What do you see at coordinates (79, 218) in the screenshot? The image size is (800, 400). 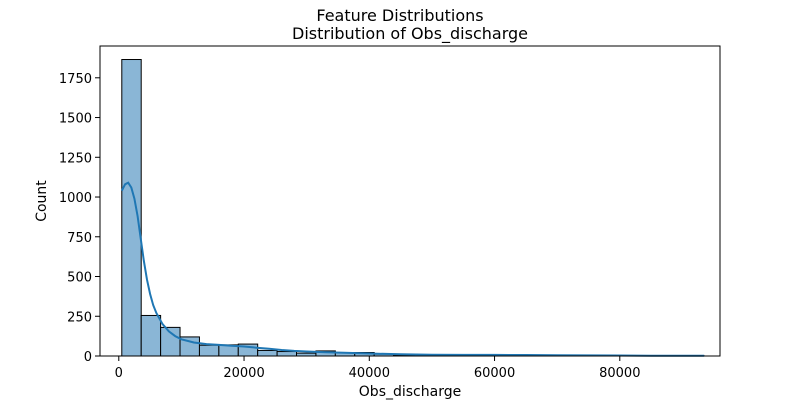 I see `y-axis-ticks: 0 250 500 750 1000 1250 1500 1750` at bounding box center [79, 218].